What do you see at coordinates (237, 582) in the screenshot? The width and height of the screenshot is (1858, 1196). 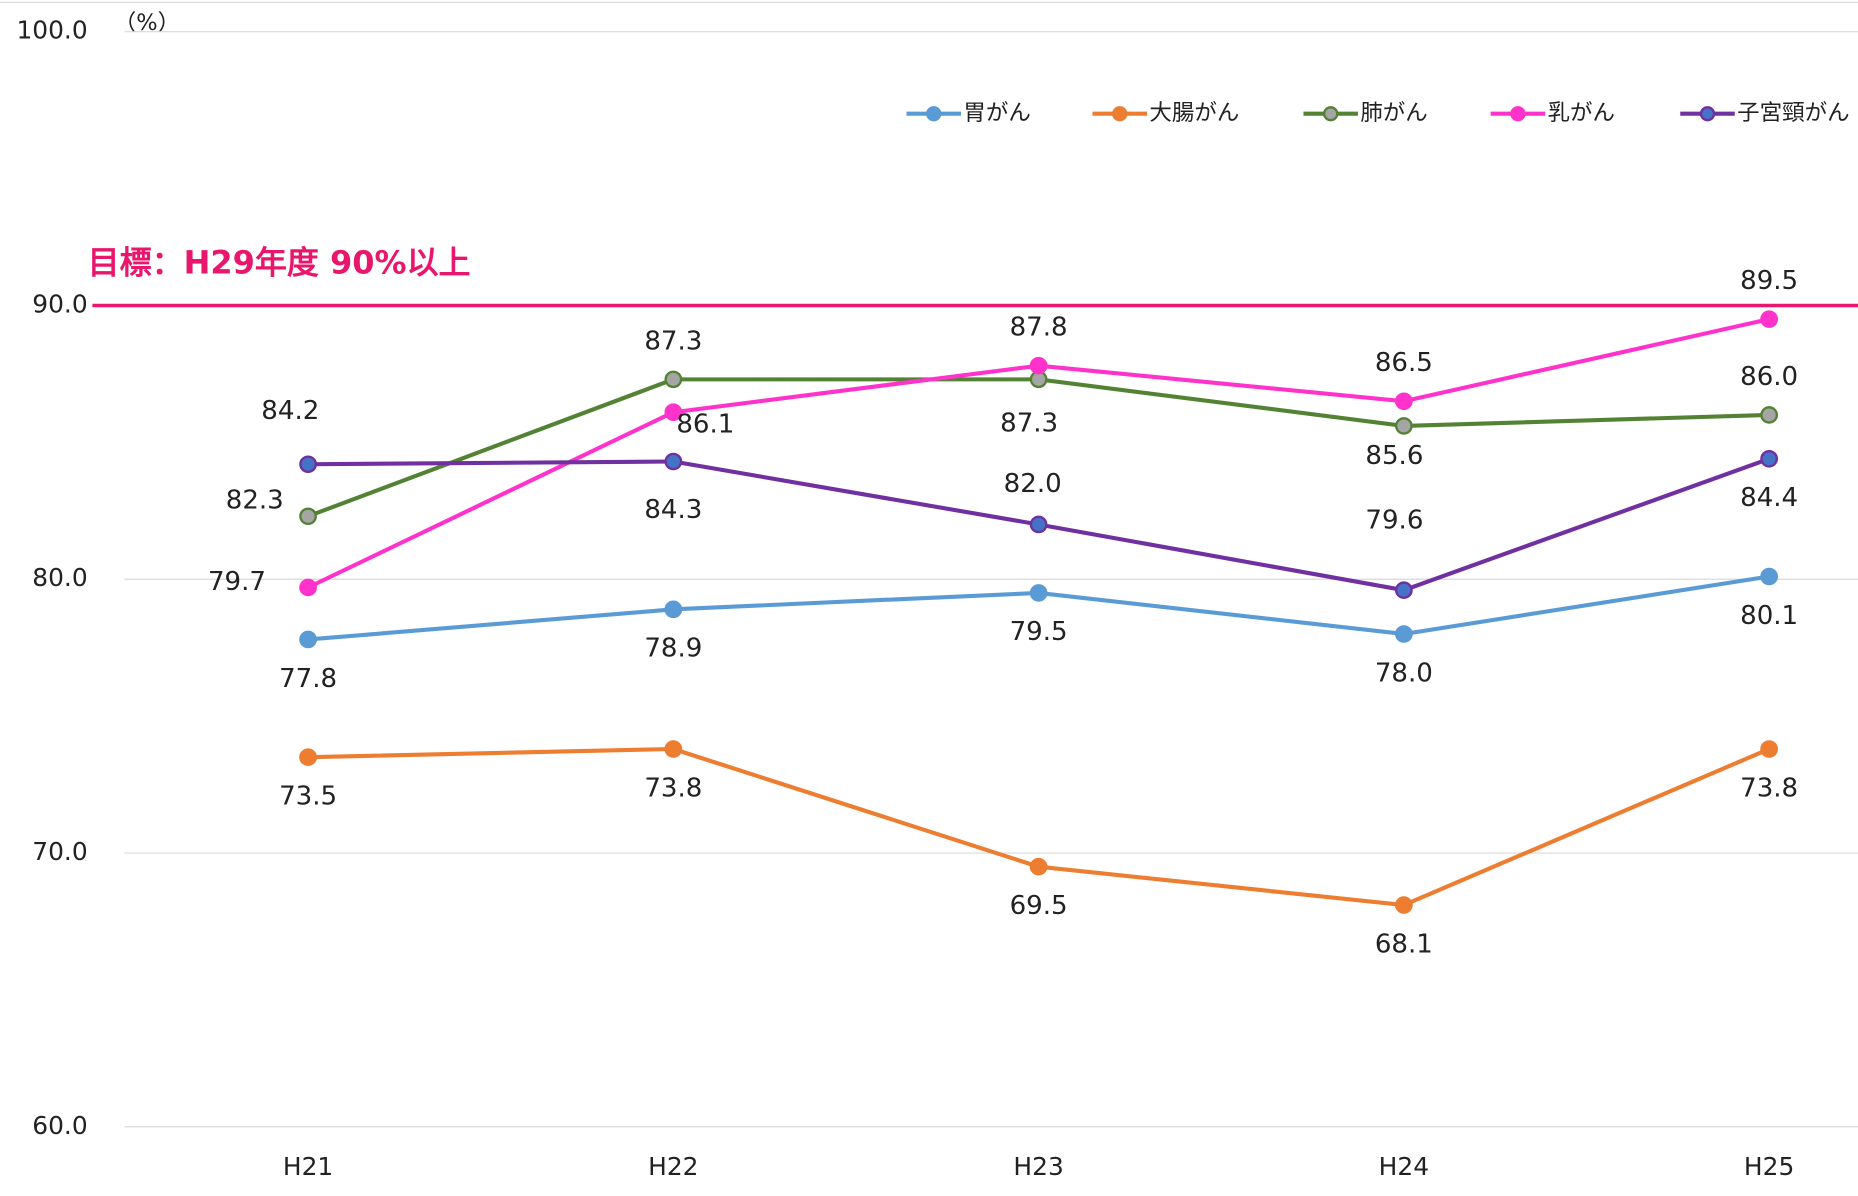 I see `data-label: 79.7` at bounding box center [237, 582].